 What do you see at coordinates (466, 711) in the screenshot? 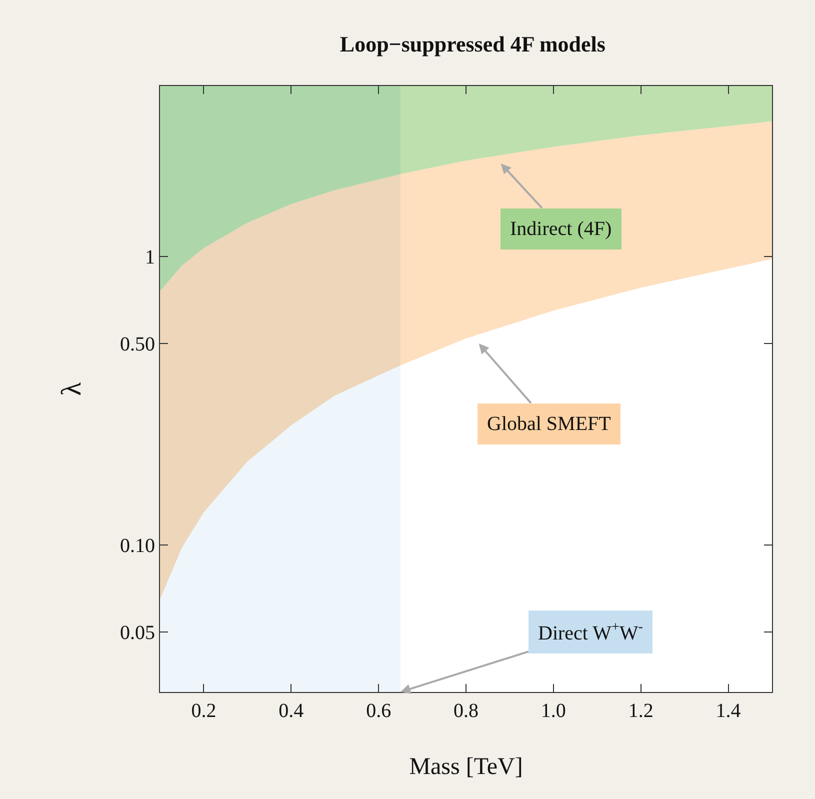
I see `x-tick-label: 0.8` at bounding box center [466, 711].